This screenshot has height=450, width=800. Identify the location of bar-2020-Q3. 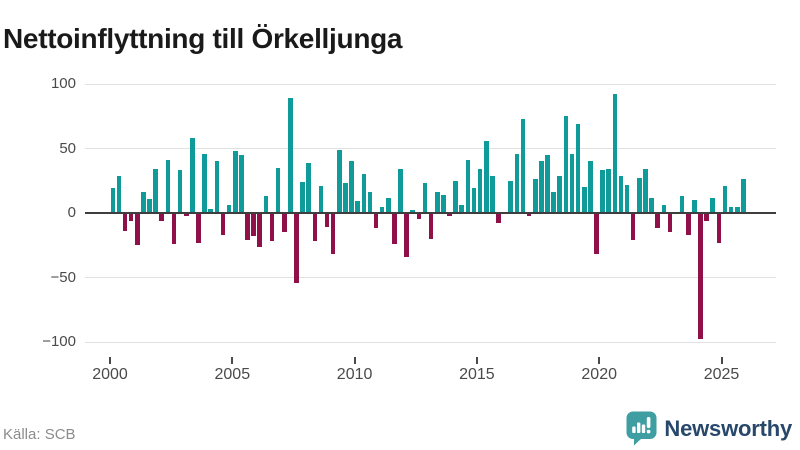
(615, 153).